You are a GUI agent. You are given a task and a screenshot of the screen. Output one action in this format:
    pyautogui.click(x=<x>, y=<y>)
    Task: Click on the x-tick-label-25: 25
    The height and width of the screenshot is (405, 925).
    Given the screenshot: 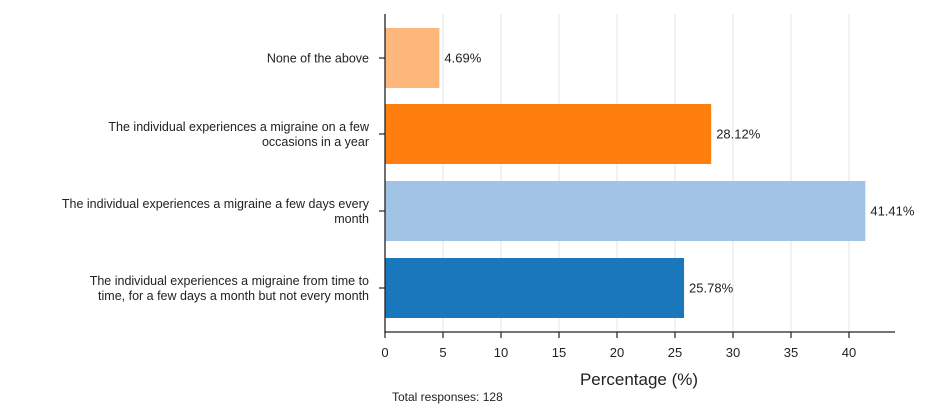 What is the action you would take?
    pyautogui.click(x=675, y=352)
    